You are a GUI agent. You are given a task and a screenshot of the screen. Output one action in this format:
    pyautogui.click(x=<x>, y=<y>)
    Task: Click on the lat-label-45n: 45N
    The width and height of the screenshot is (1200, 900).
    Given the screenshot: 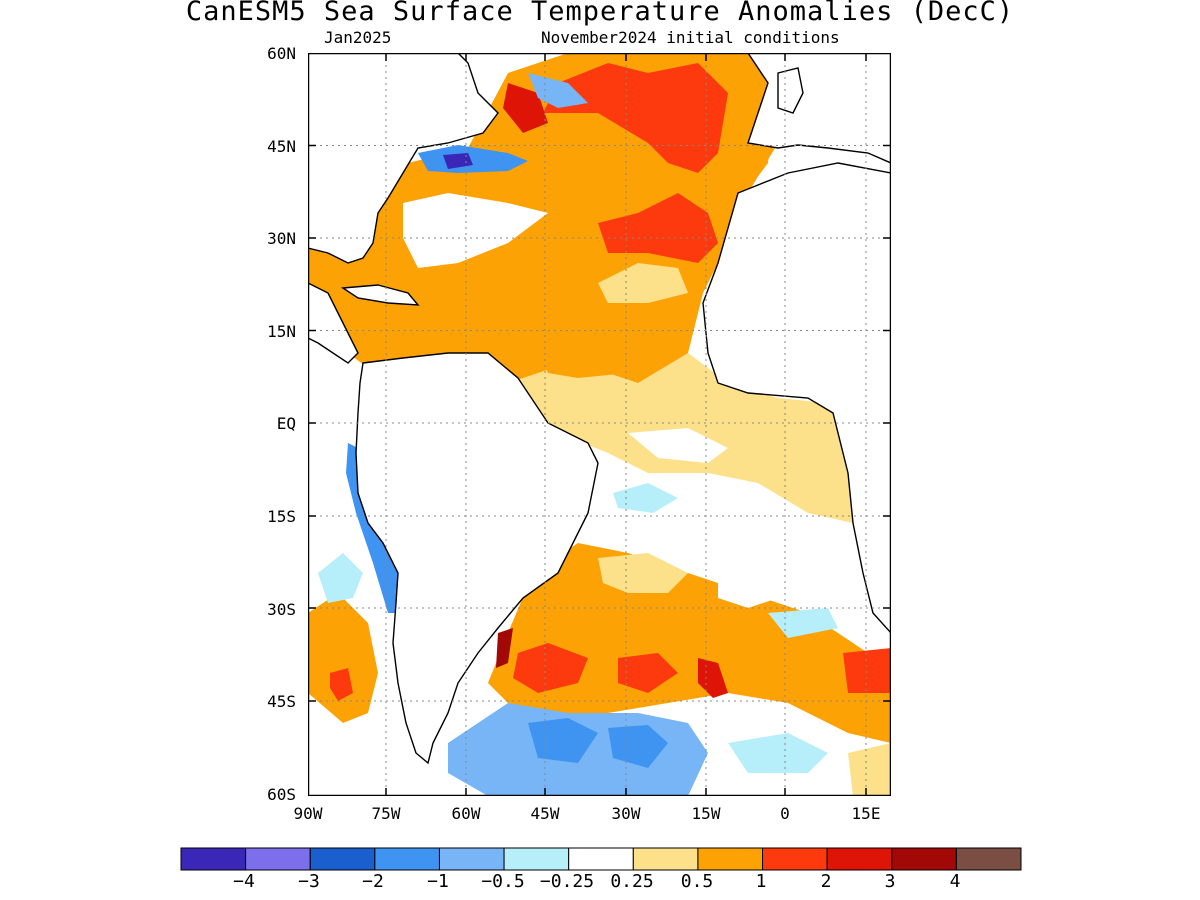 What is the action you would take?
    pyautogui.click(x=281, y=146)
    